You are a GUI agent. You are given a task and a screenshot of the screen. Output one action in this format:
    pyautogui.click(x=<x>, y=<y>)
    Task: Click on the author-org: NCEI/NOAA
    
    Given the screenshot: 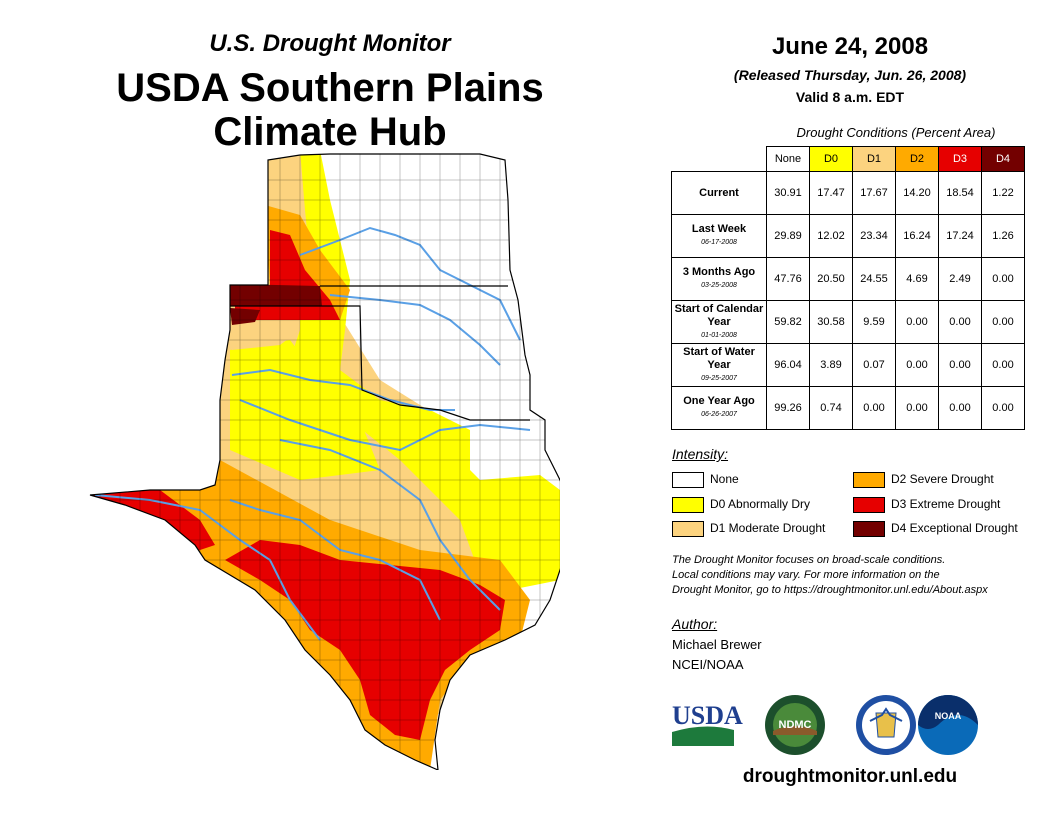 What is the action you would take?
    pyautogui.click(x=708, y=664)
    